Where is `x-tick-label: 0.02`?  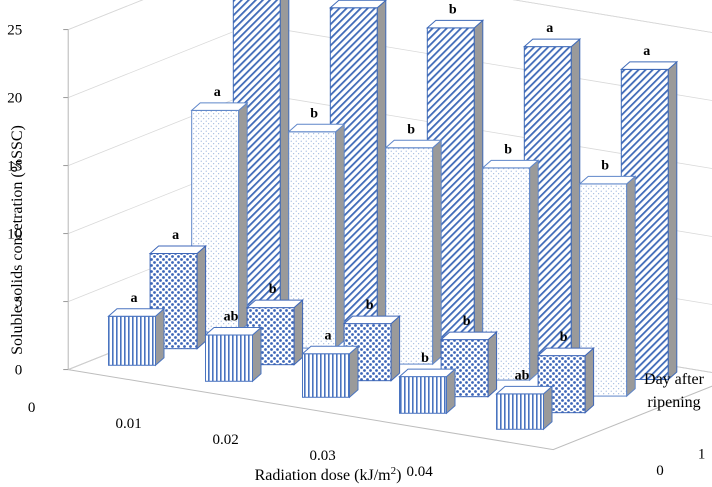 x-tick-label: 0.02 is located at coordinates (226, 440).